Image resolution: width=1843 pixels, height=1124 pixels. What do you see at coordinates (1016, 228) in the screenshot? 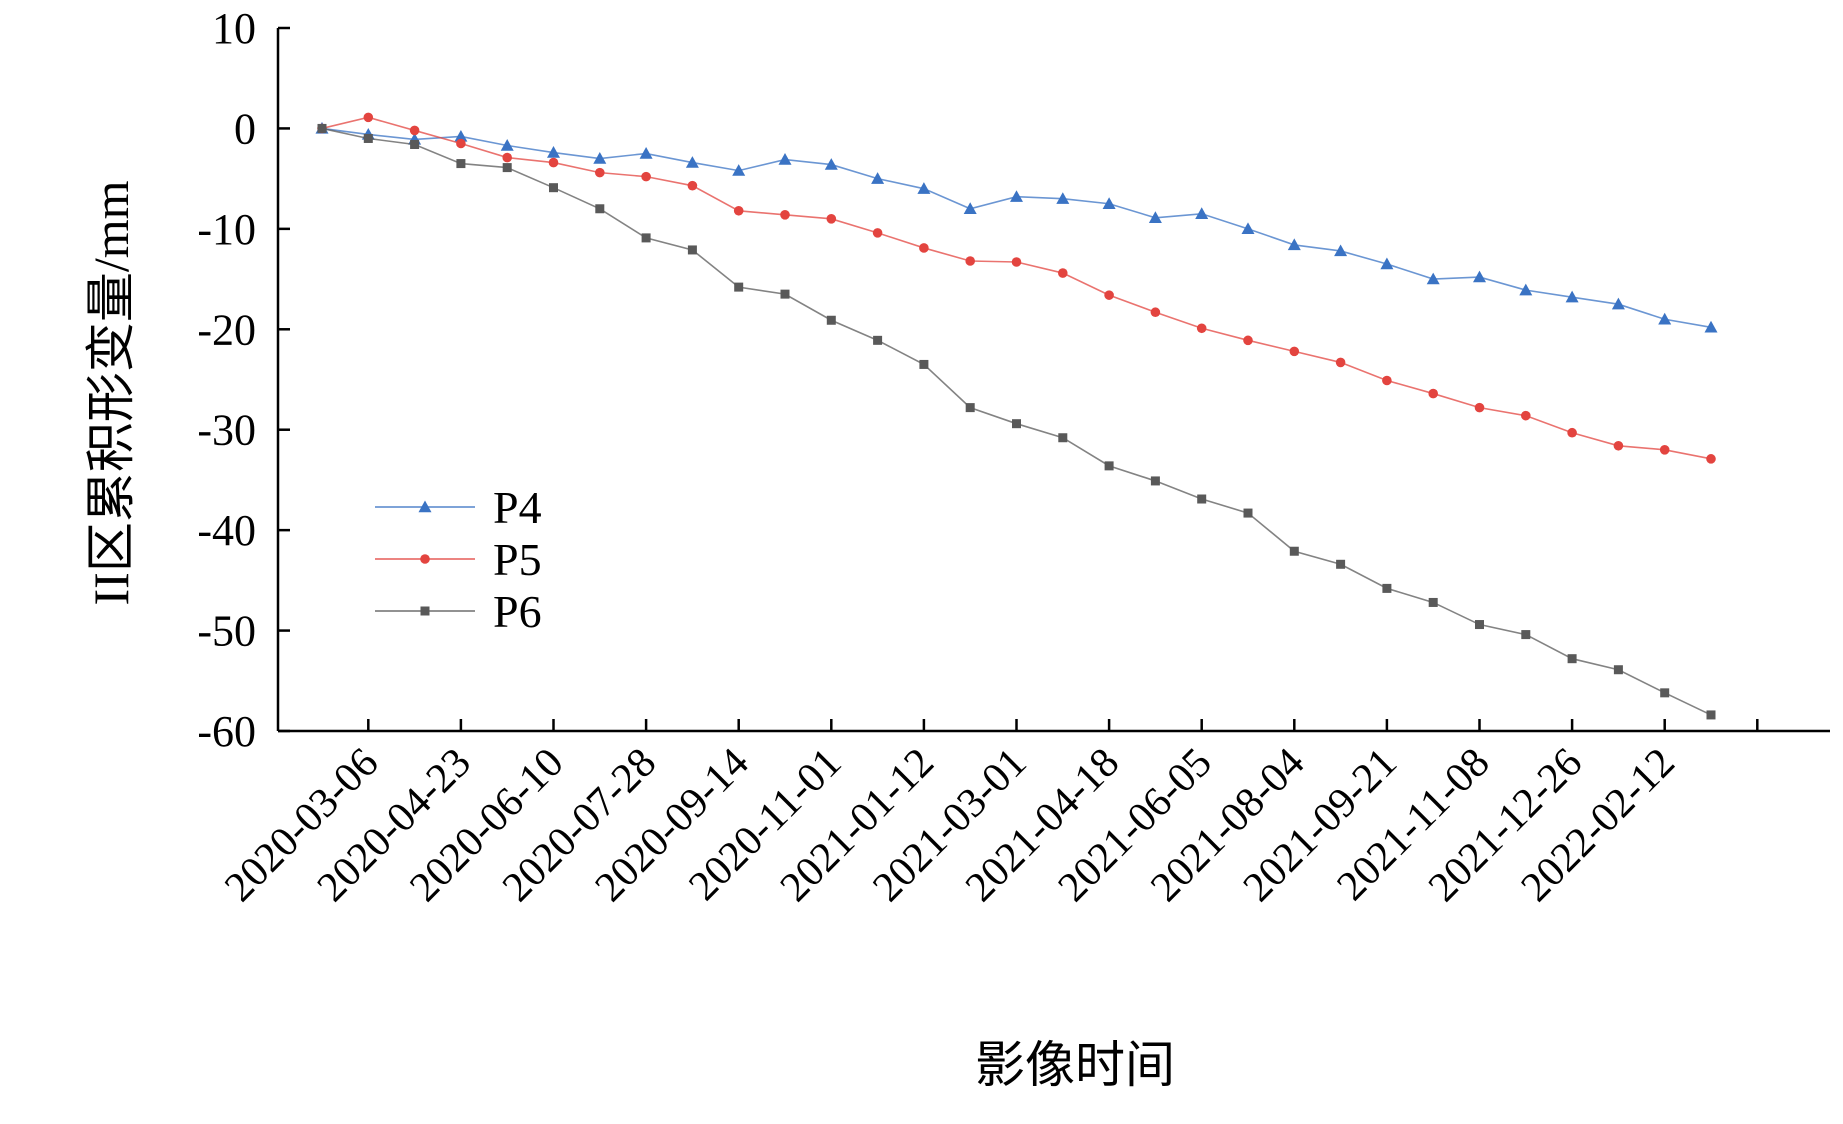
I see `series-line` at bounding box center [1016, 228].